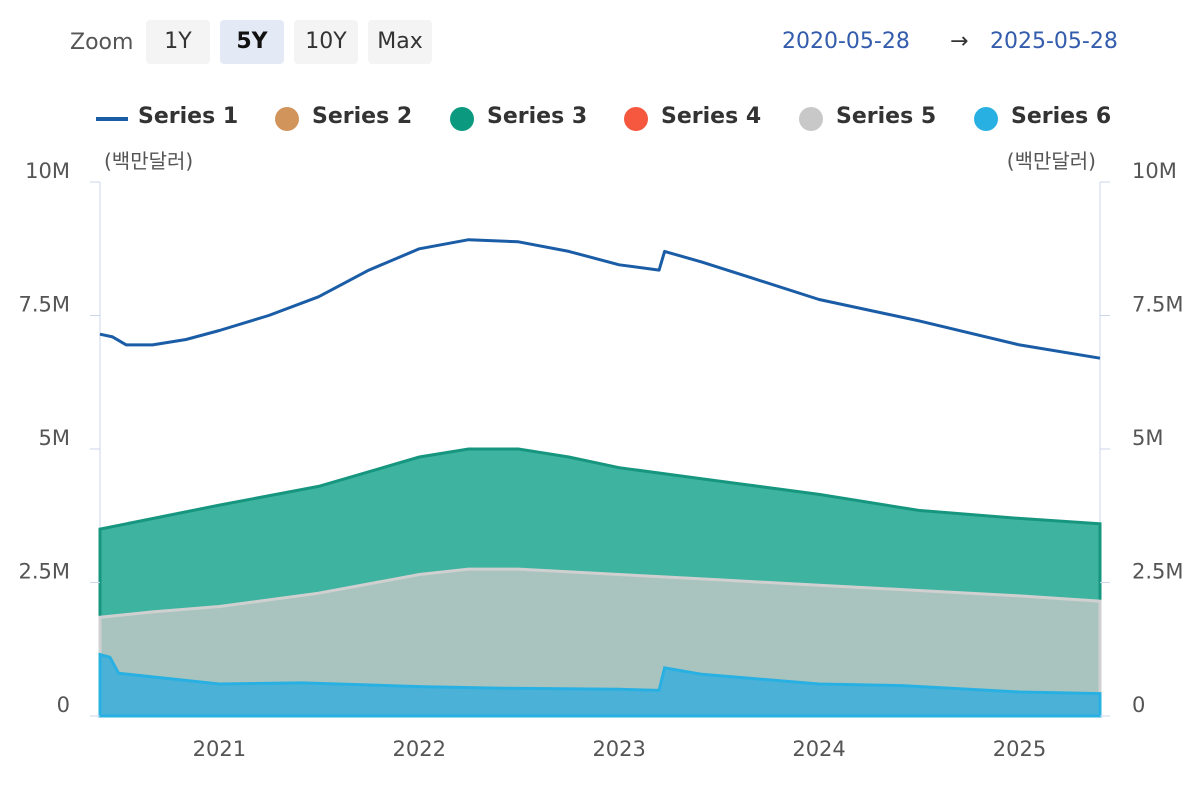  What do you see at coordinates (44, 572) in the screenshot?
I see `y-tick-label-left: 2.5M` at bounding box center [44, 572].